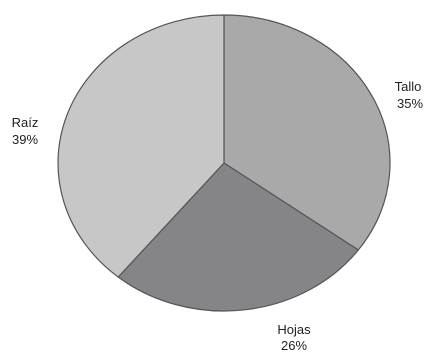  I want to click on slice-label-hojas: Hojas, so click(294, 329).